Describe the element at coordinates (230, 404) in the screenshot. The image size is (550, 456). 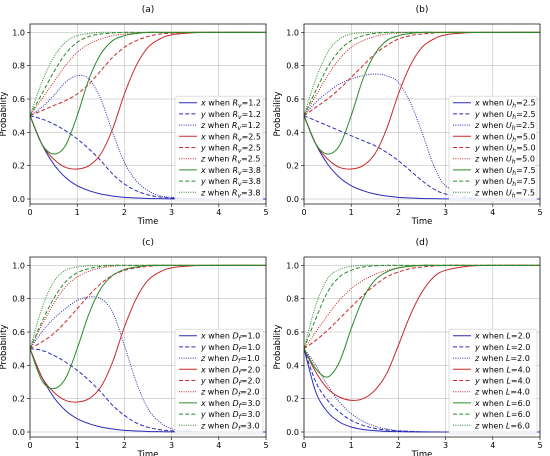
I see `legend-entry: x when Df=3.0` at that location.